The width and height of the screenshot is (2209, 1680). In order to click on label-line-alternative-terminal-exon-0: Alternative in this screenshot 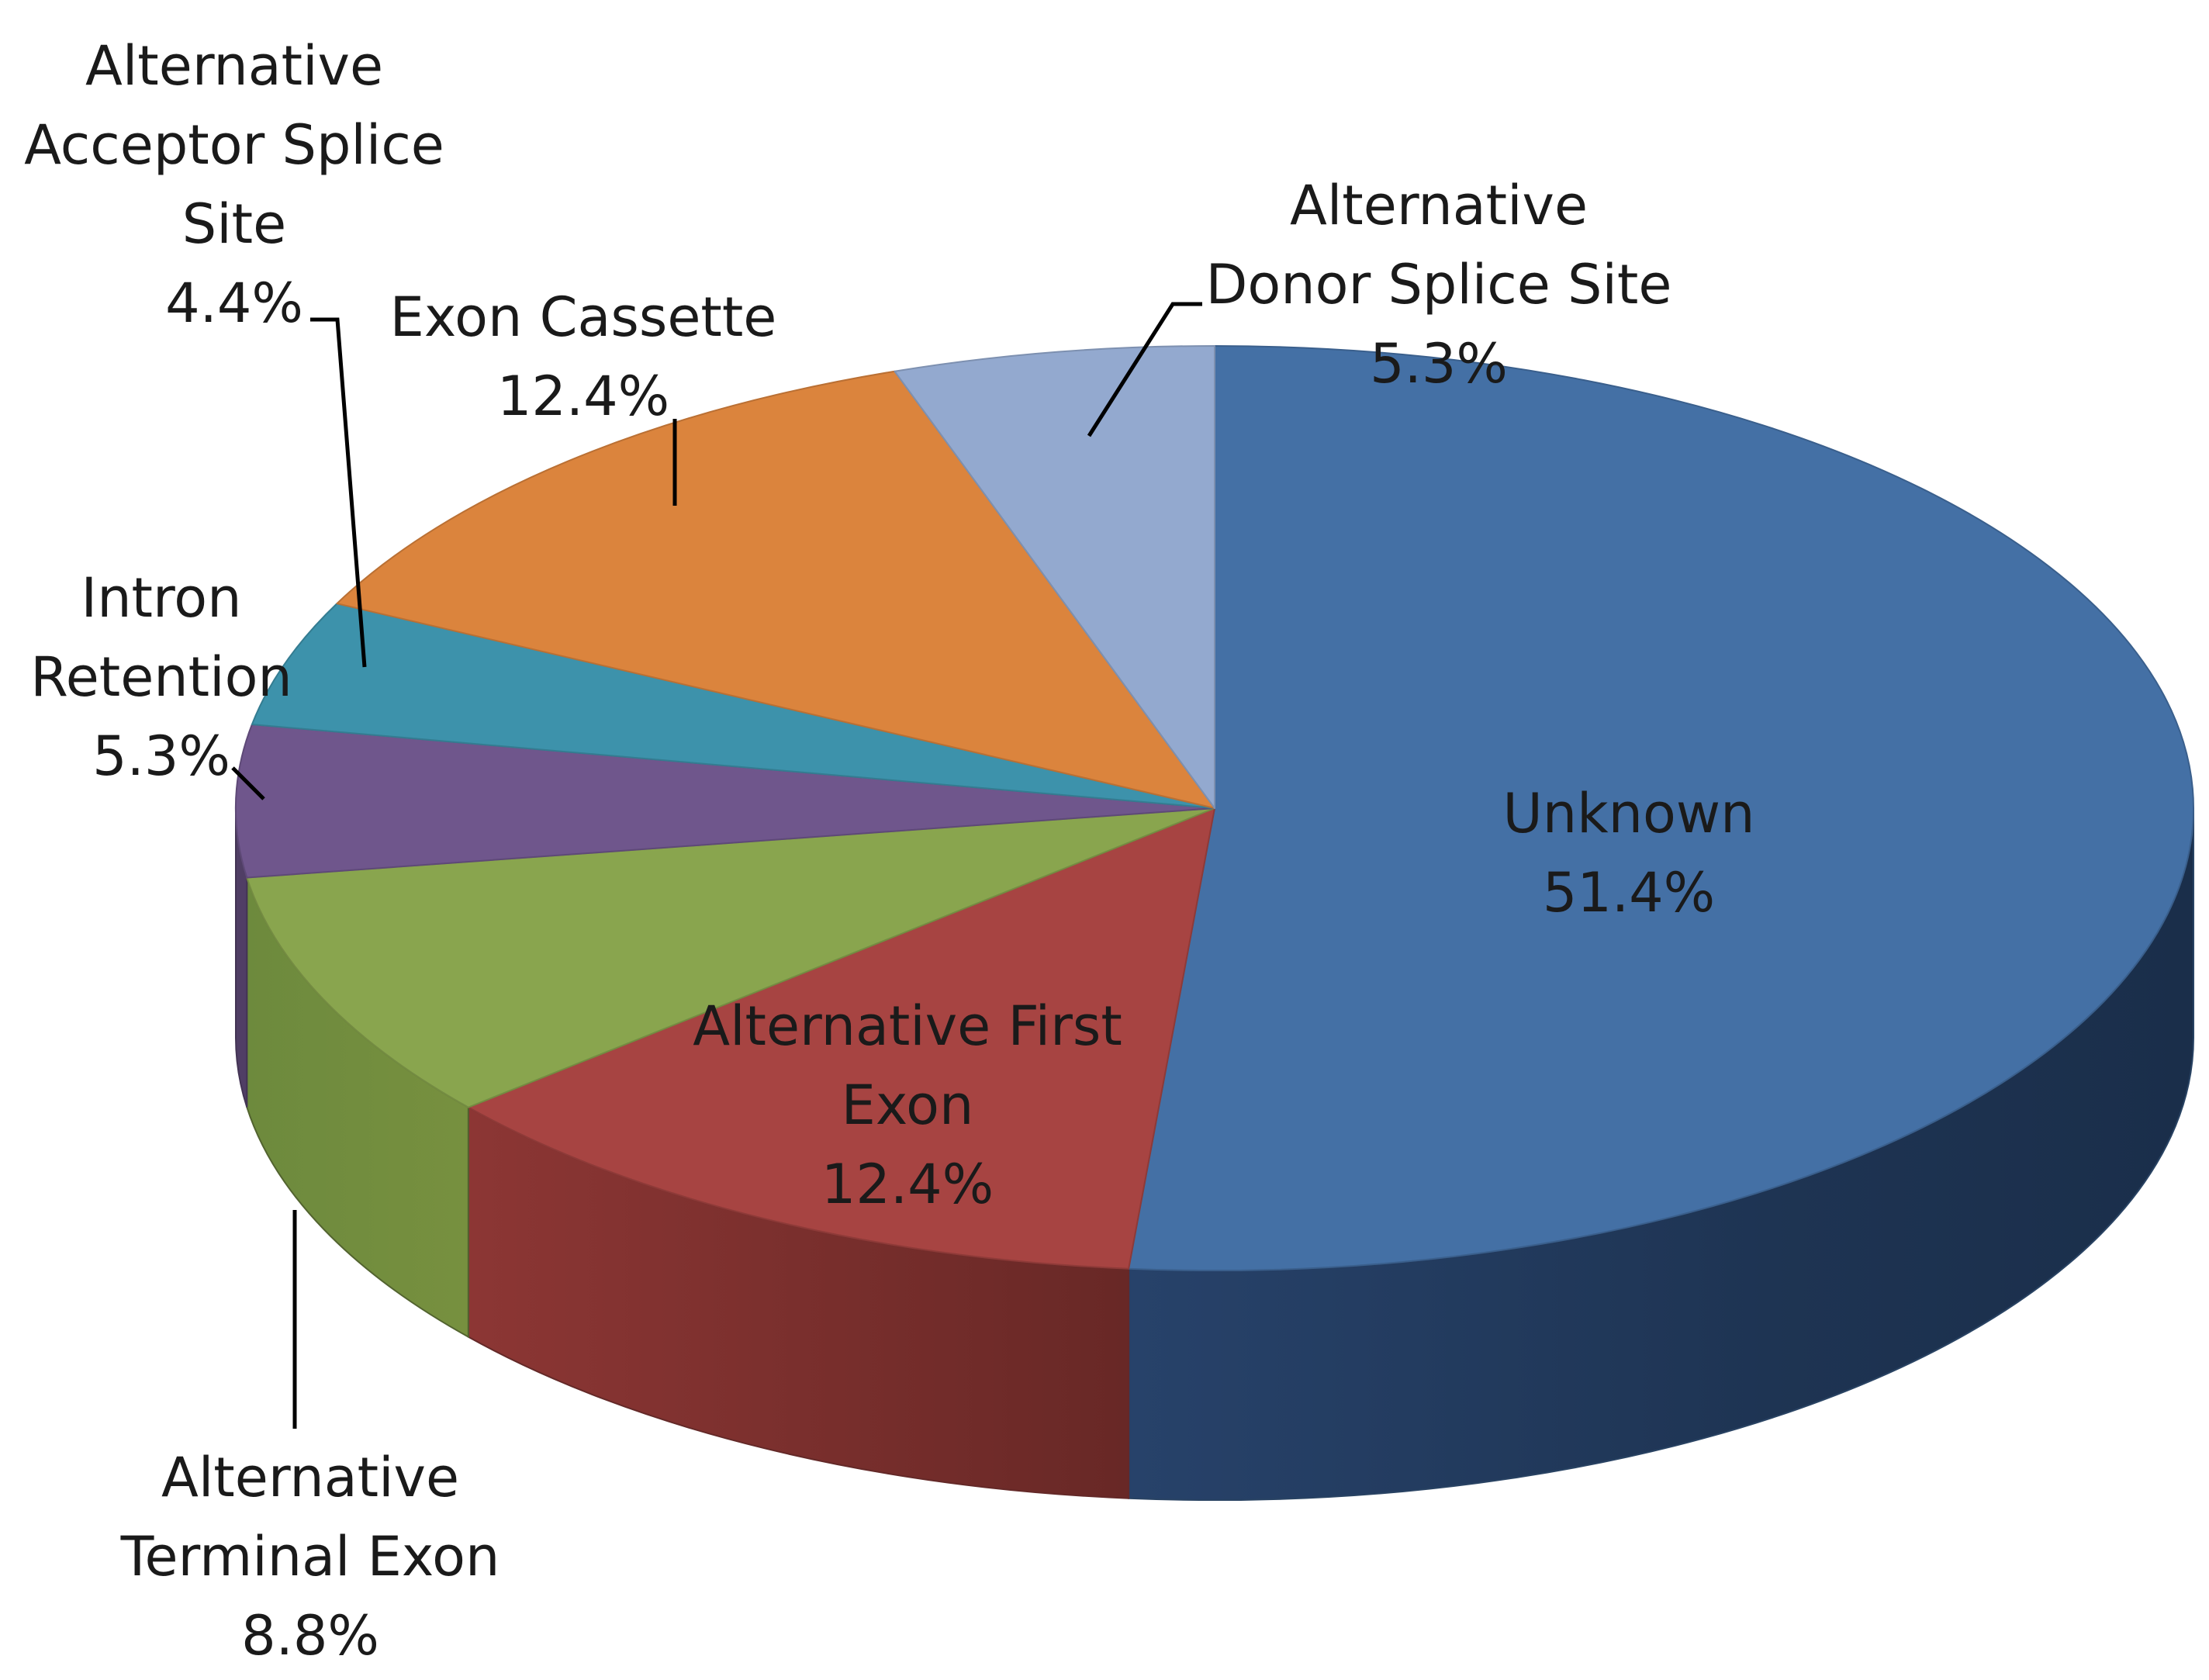, I will do `click(310, 1477)`.